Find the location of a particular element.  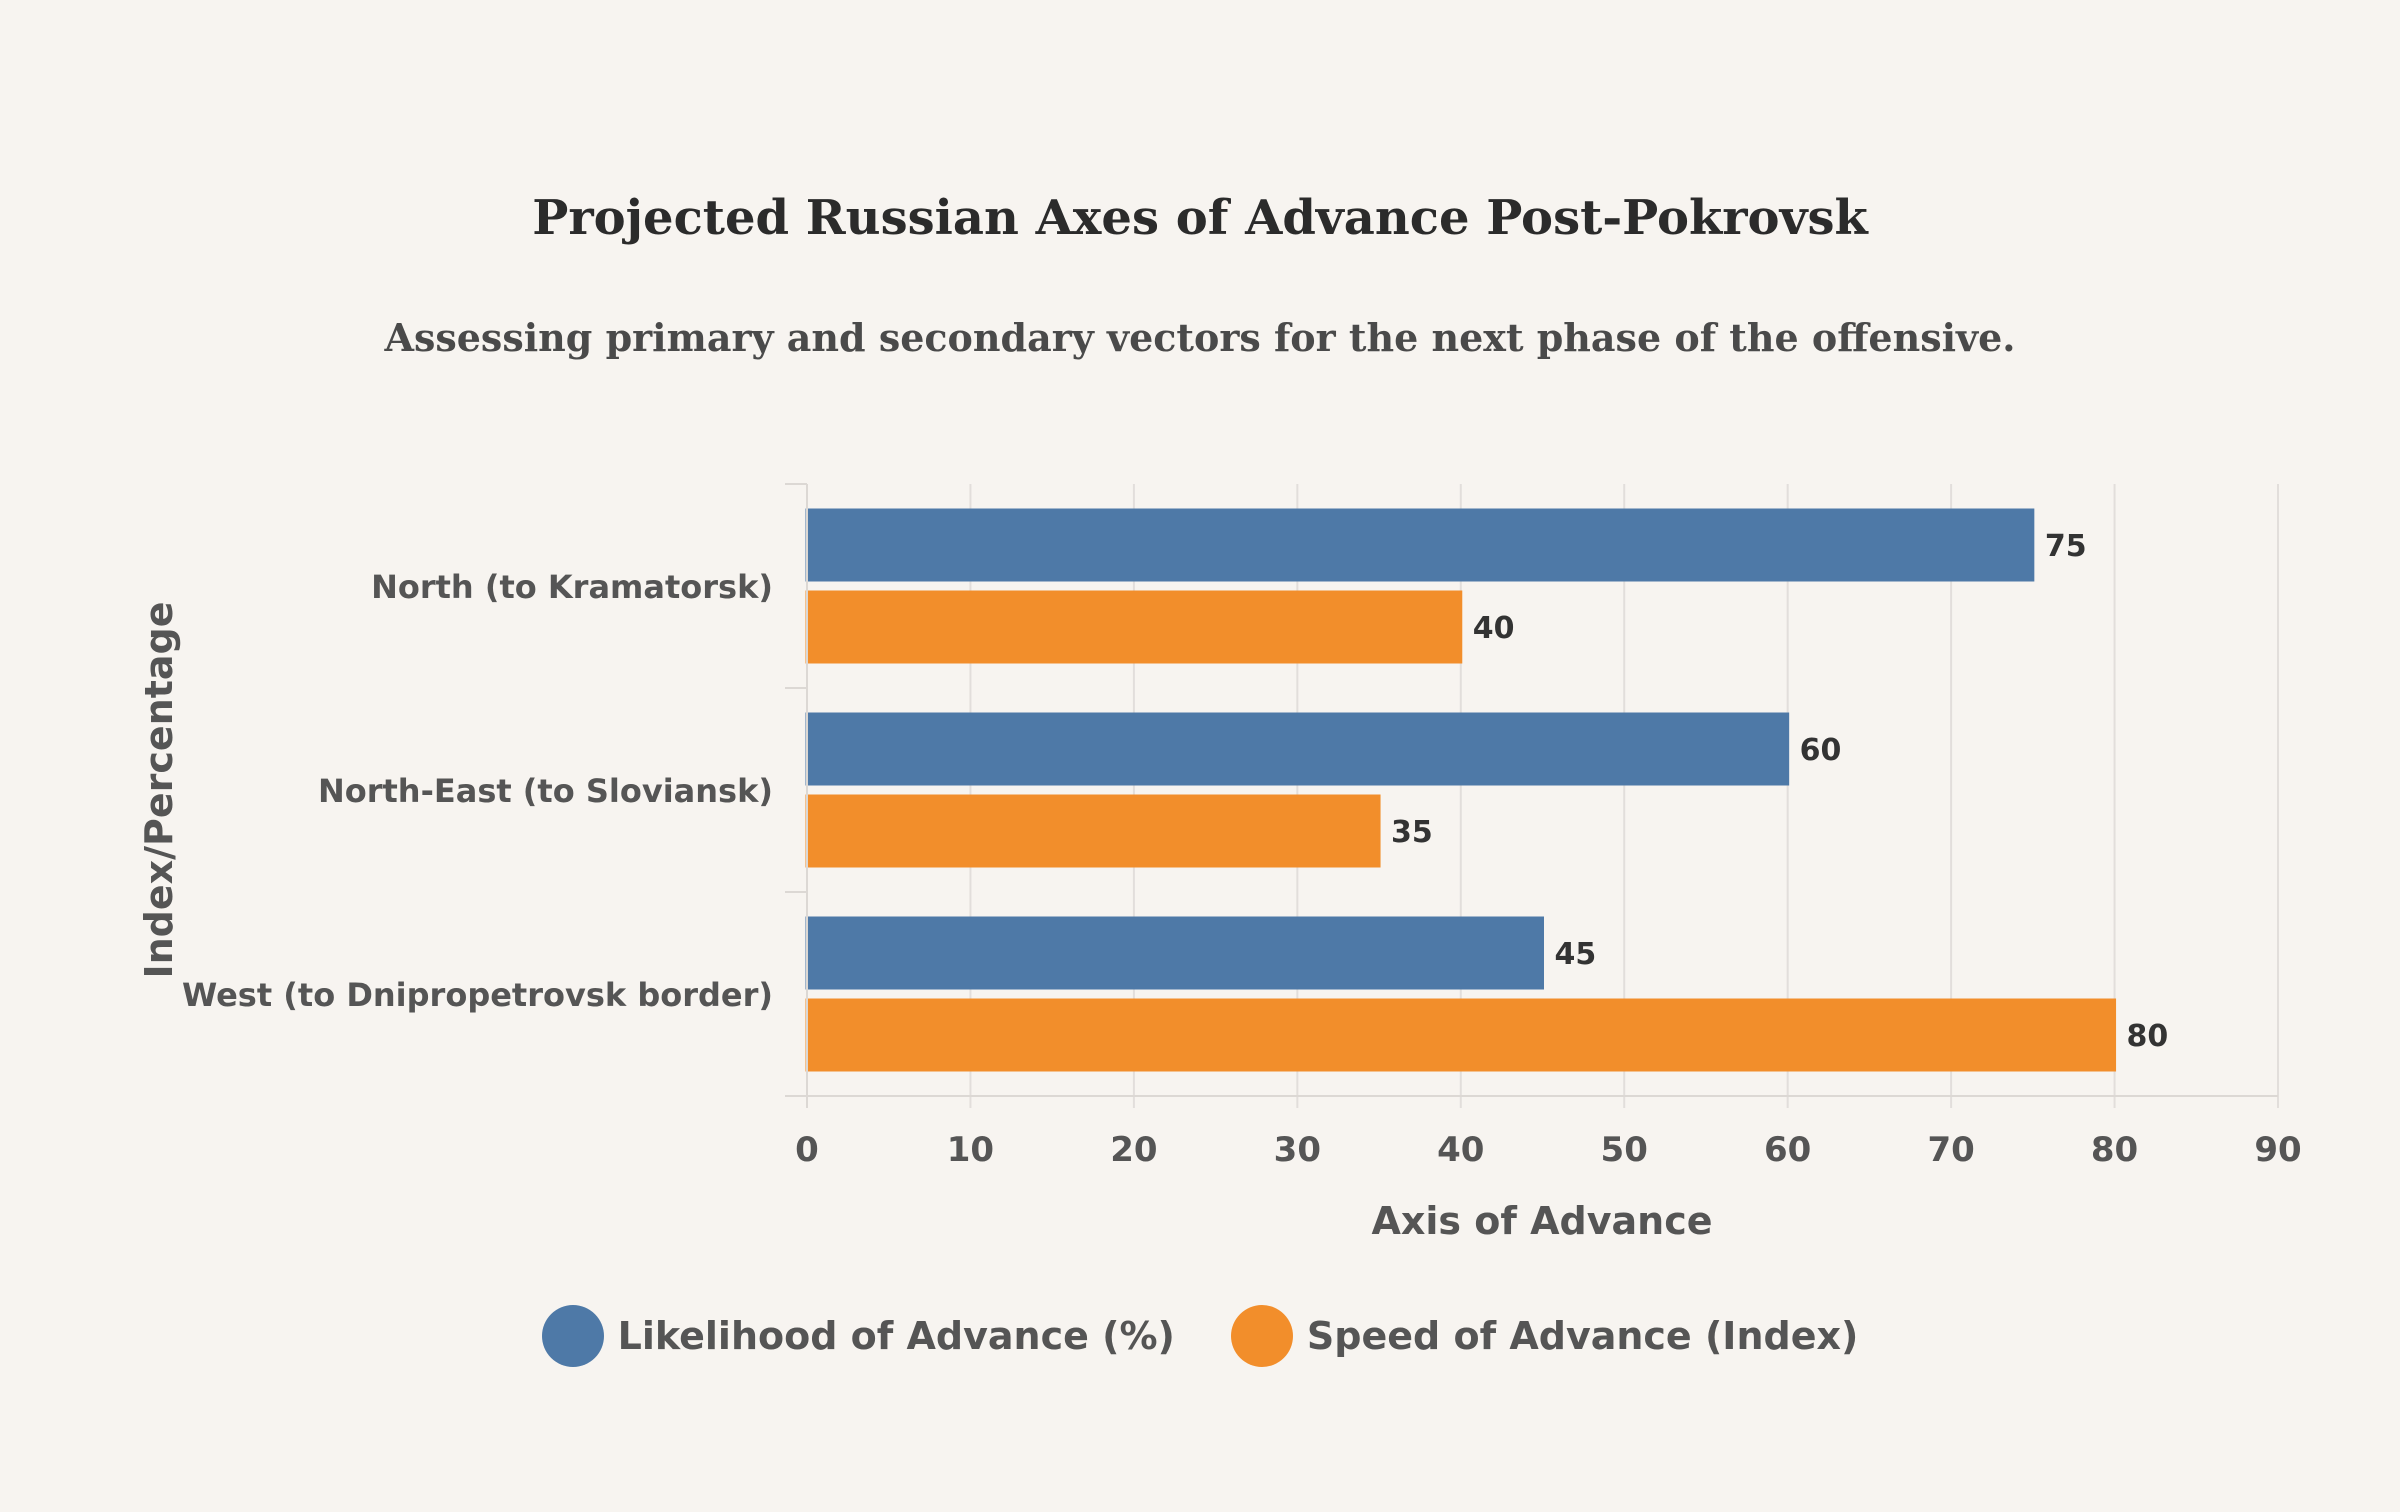

x-tick-label: 40 is located at coordinates (1460, 1150).